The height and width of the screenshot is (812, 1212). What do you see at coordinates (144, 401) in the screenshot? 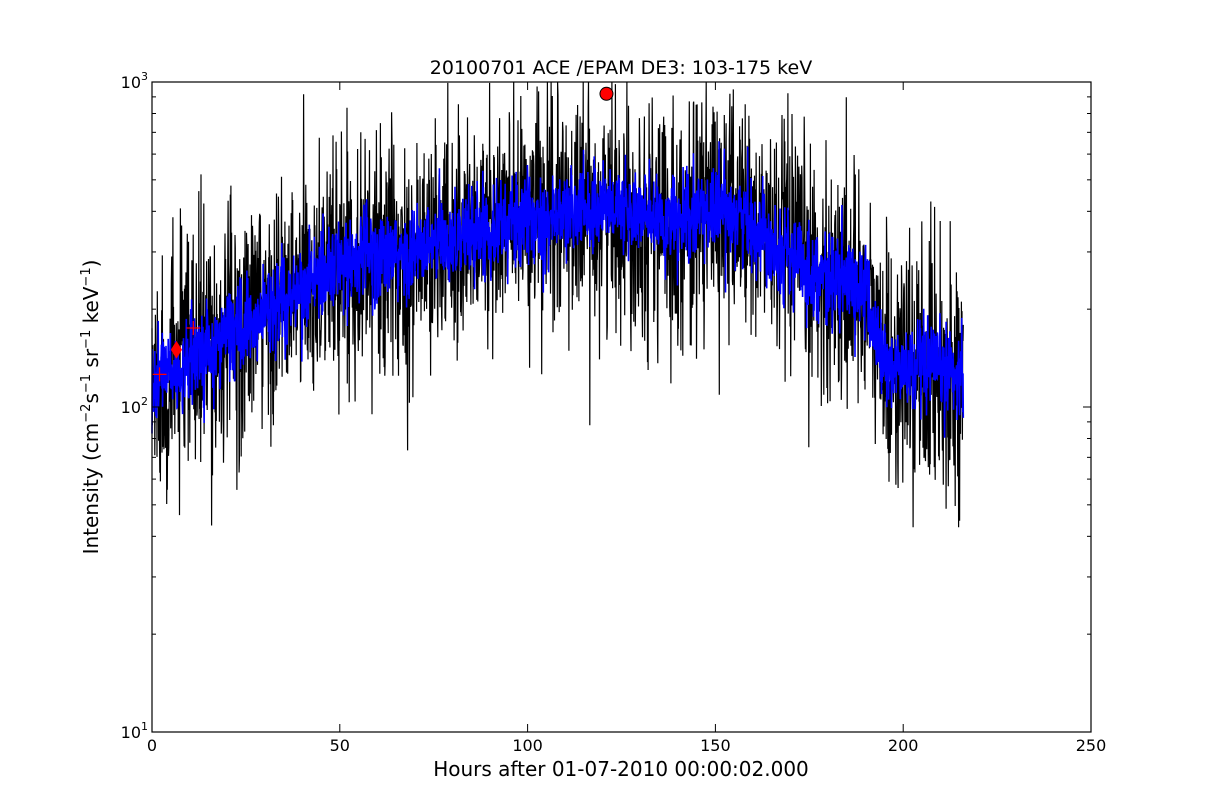
I see `y-tick-exp: 2` at bounding box center [144, 401].